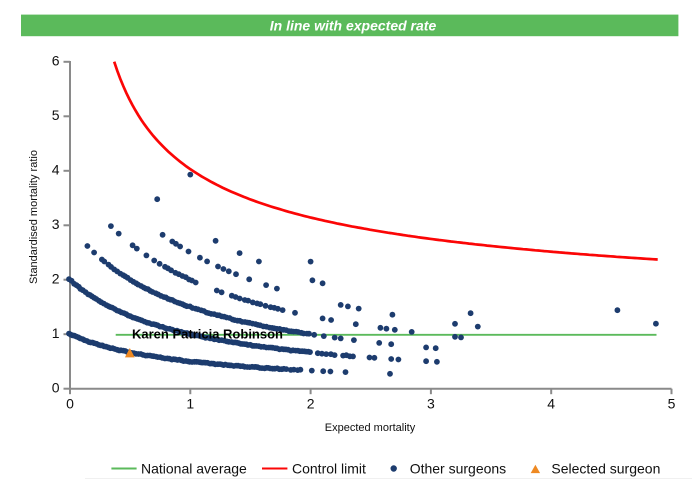  I want to click on svg-text: Other surgeons, so click(458, 469).